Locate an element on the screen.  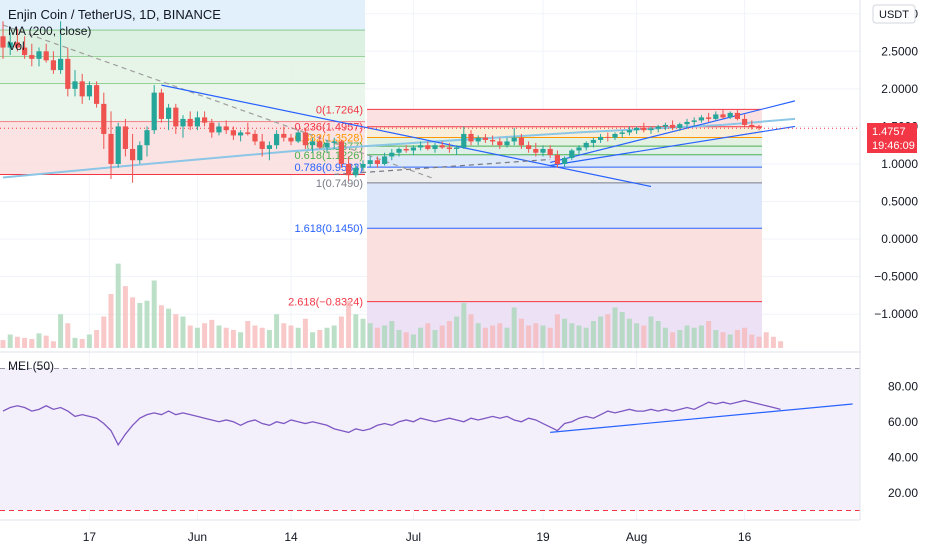
mei-line is located at coordinates (391, 423).